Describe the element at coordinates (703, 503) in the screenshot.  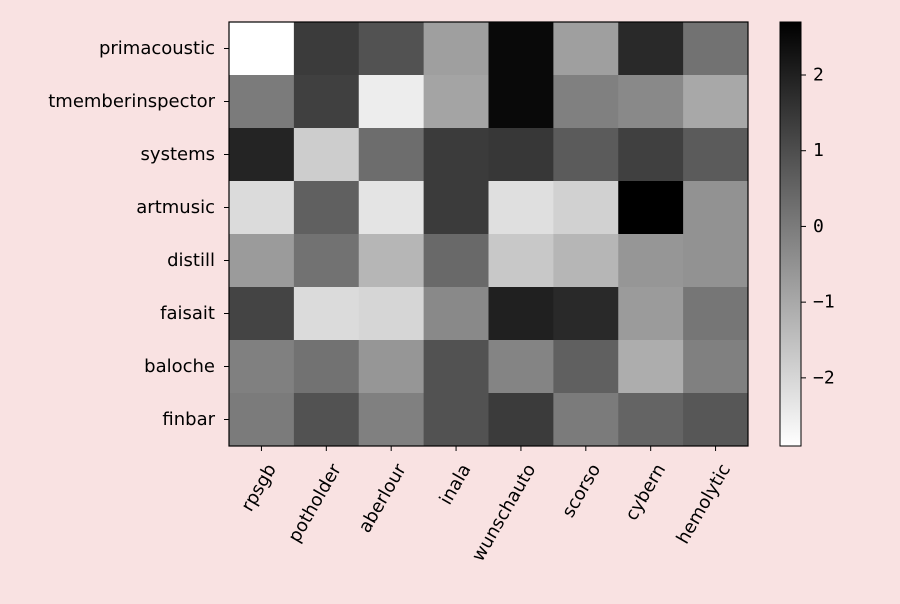
I see `x-tick-label: hemolytic` at that location.